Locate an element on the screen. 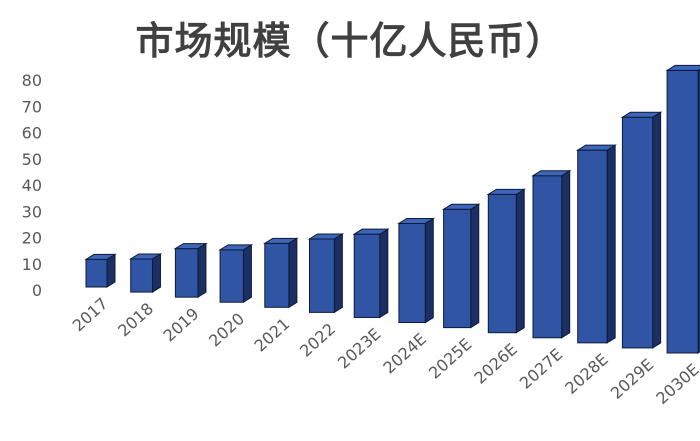  x-tick-label: 2020 is located at coordinates (226, 329).